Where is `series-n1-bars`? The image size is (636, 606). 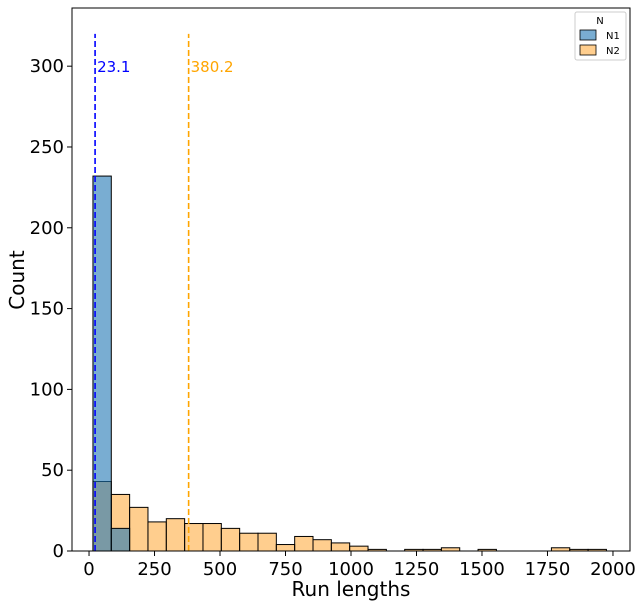 series-n1-bars is located at coordinates (111, 363).